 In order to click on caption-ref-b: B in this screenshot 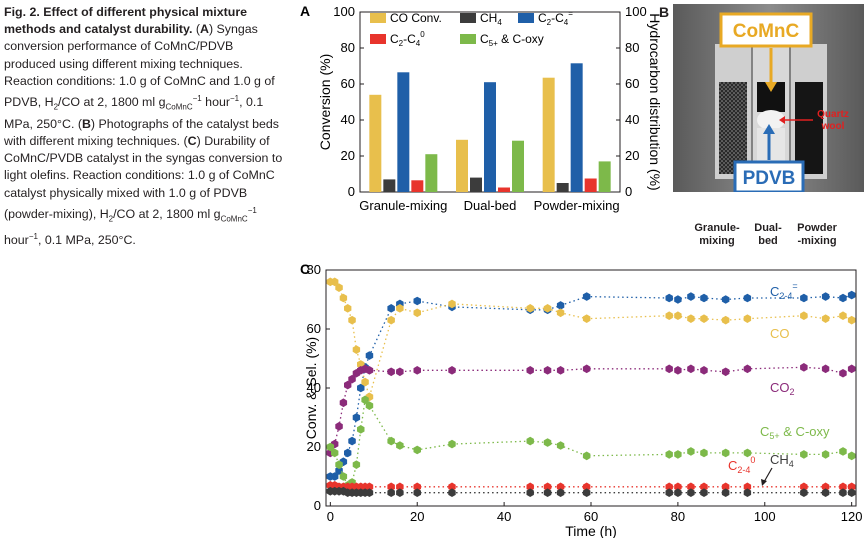, I will do `click(86, 123)`.